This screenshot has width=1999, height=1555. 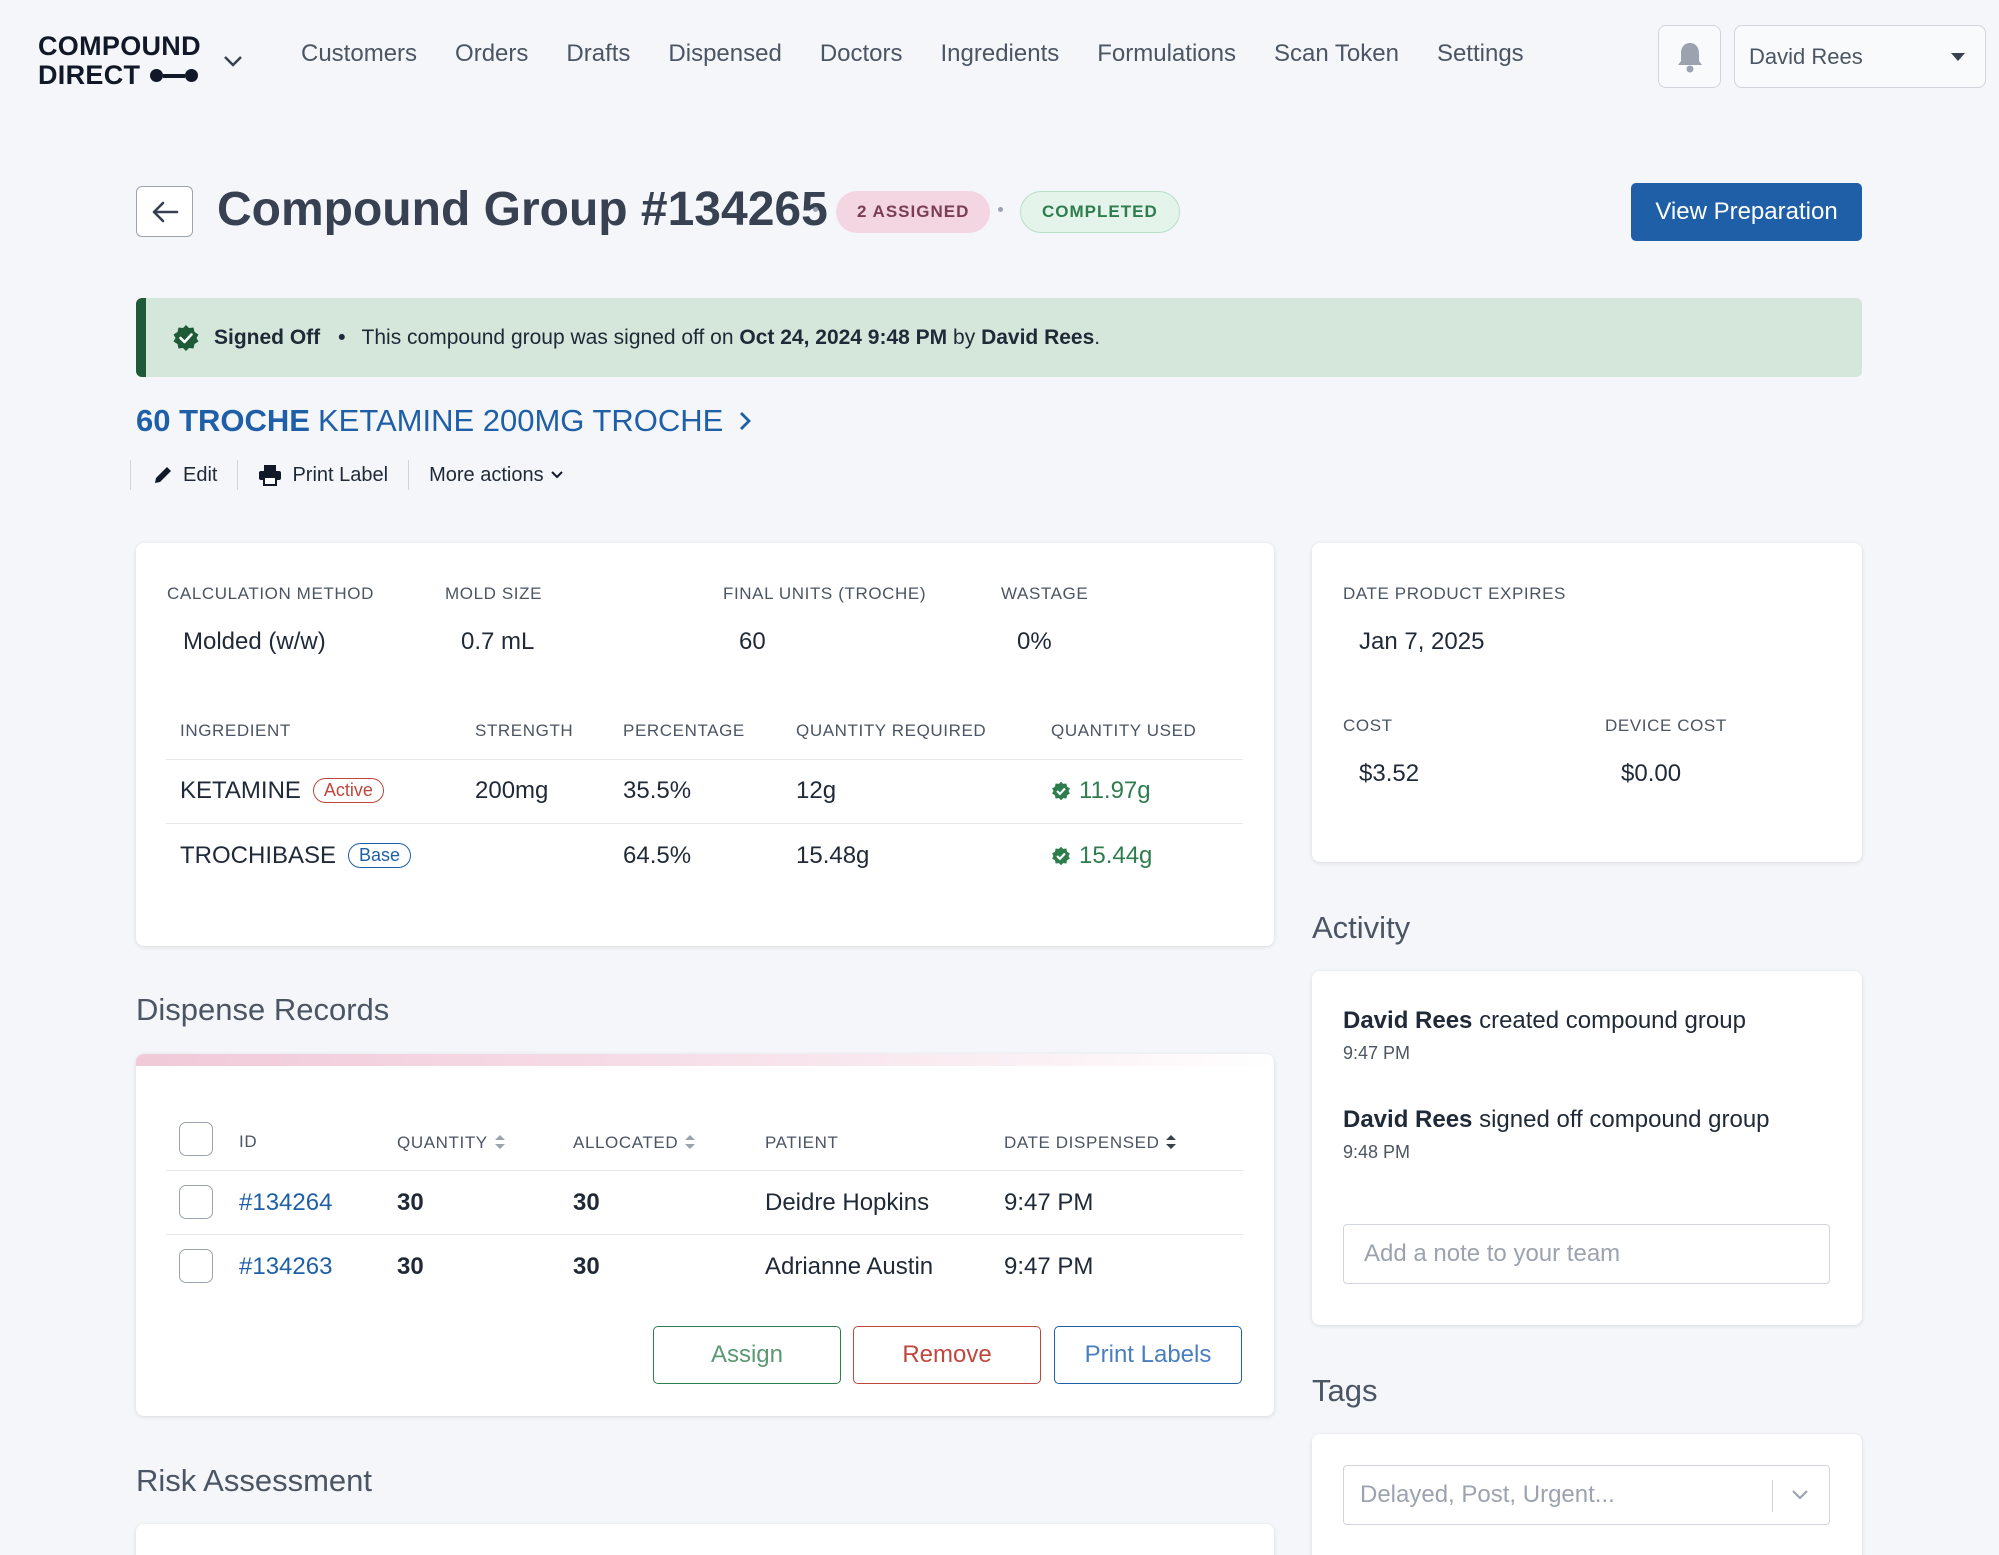 What do you see at coordinates (410, 1202) in the screenshot?
I see `dispense-quantity: 30` at bounding box center [410, 1202].